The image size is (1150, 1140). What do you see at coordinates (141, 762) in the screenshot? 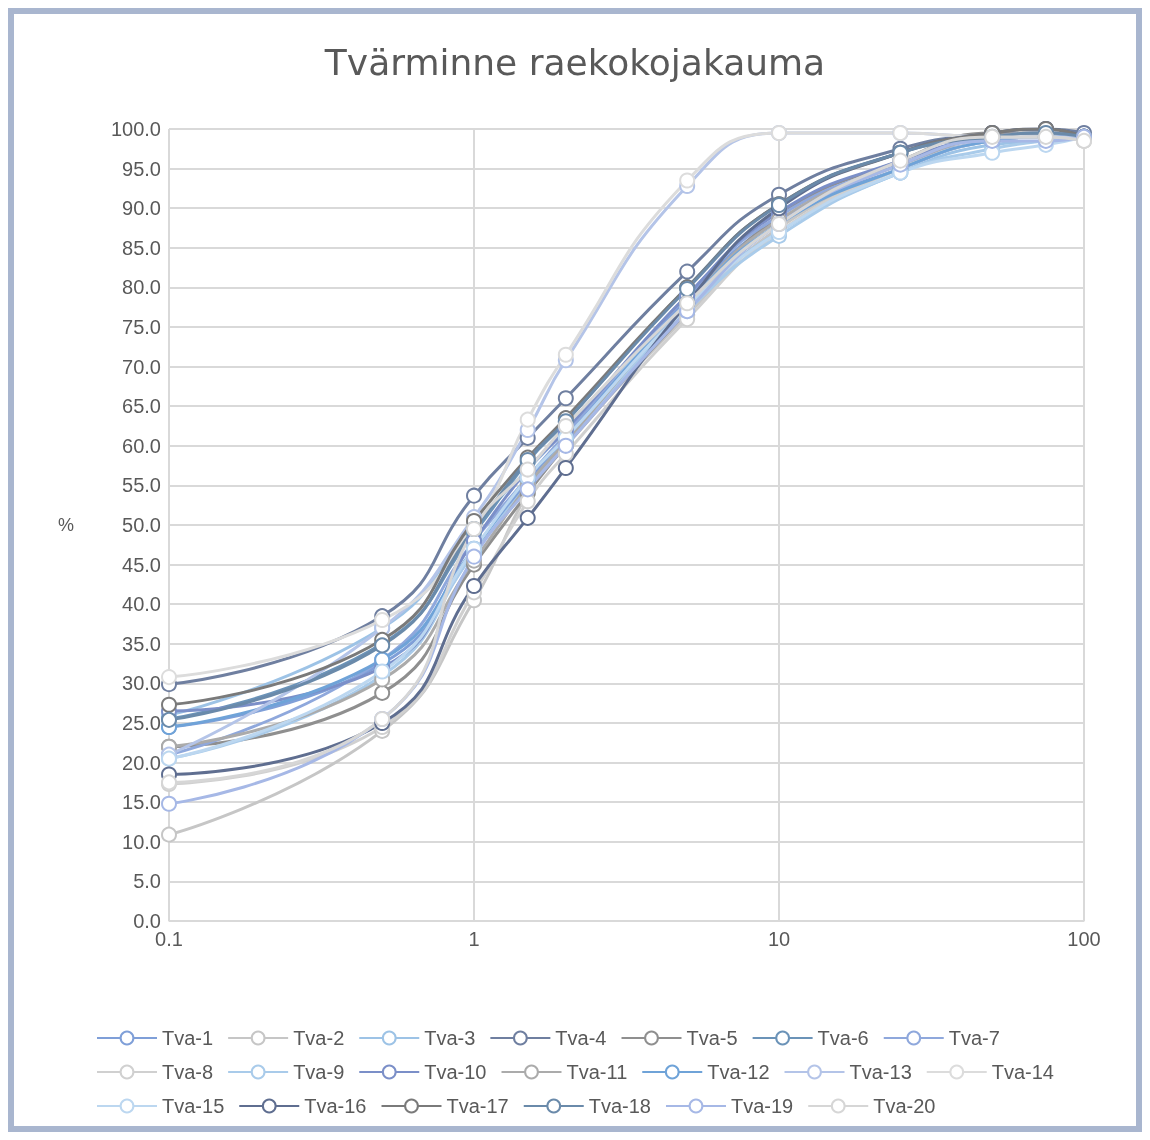
I see `y-tick-label: 20.0` at bounding box center [141, 762].